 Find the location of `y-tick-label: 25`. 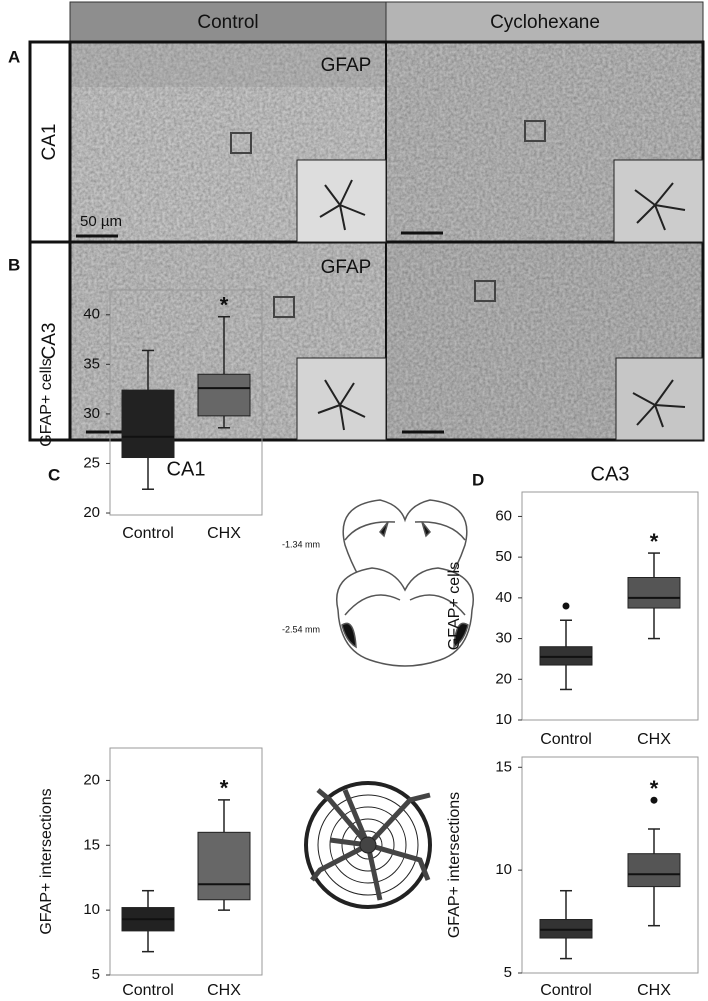

y-tick-label: 25 is located at coordinates (91, 462).